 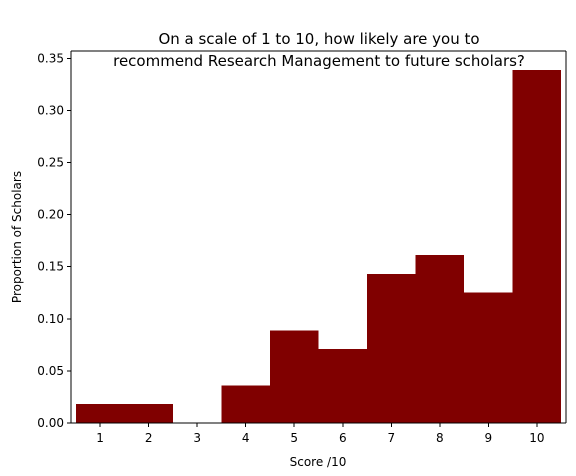 What do you see at coordinates (54, 240) in the screenshot?
I see `y-ticks-group: 0.00 0.05 0.10 0.15 0.20 0.25 0.30 0.35` at bounding box center [54, 240].